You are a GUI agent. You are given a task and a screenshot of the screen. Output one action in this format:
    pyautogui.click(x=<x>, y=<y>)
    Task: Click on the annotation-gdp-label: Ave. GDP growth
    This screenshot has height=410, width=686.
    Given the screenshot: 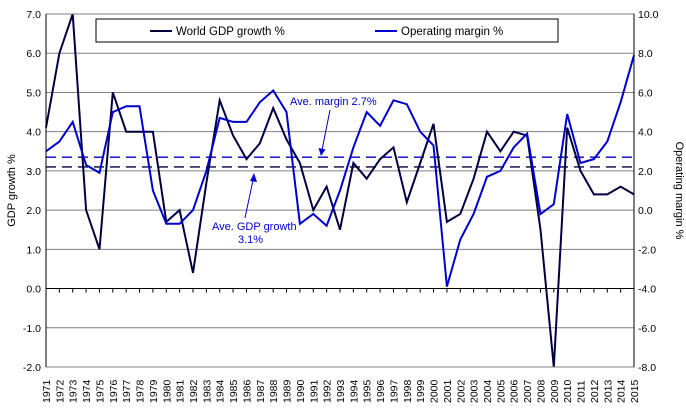 What is the action you would take?
    pyautogui.click(x=254, y=227)
    